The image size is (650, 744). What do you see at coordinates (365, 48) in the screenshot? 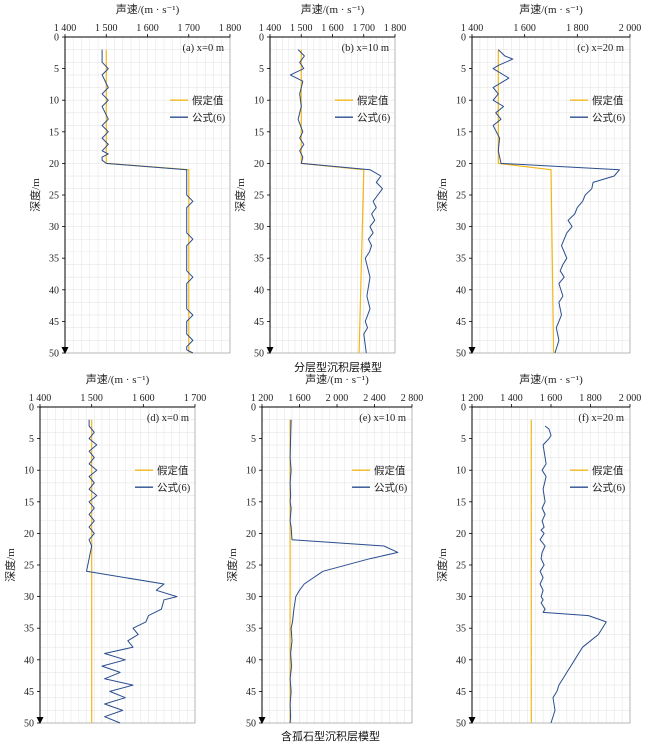
I see `panel-label: (b) x=10 m` at bounding box center [365, 48].